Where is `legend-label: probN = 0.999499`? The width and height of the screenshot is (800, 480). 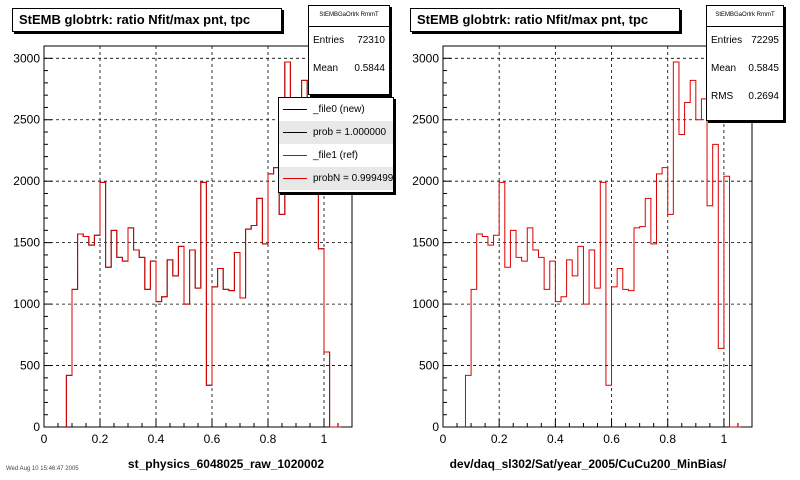 legend-label: probN = 0.999499 is located at coordinates (353, 178).